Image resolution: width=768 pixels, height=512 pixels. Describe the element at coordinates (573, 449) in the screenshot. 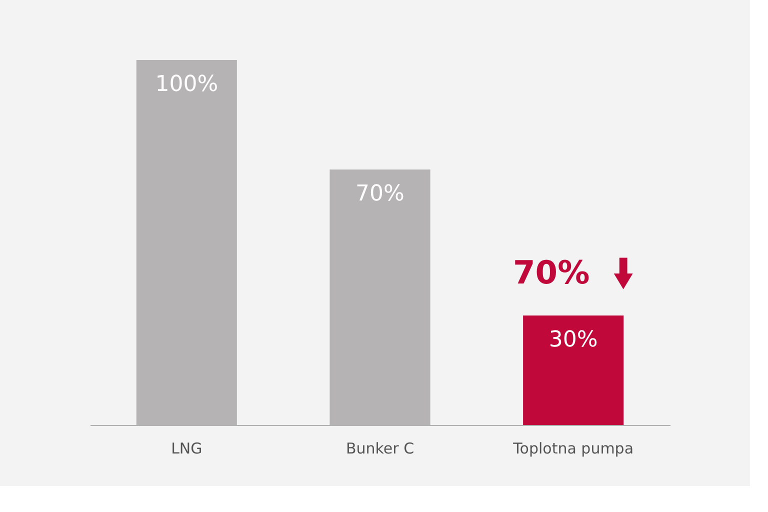

I see `x-tick-label: Toplotna pumpa` at that location.